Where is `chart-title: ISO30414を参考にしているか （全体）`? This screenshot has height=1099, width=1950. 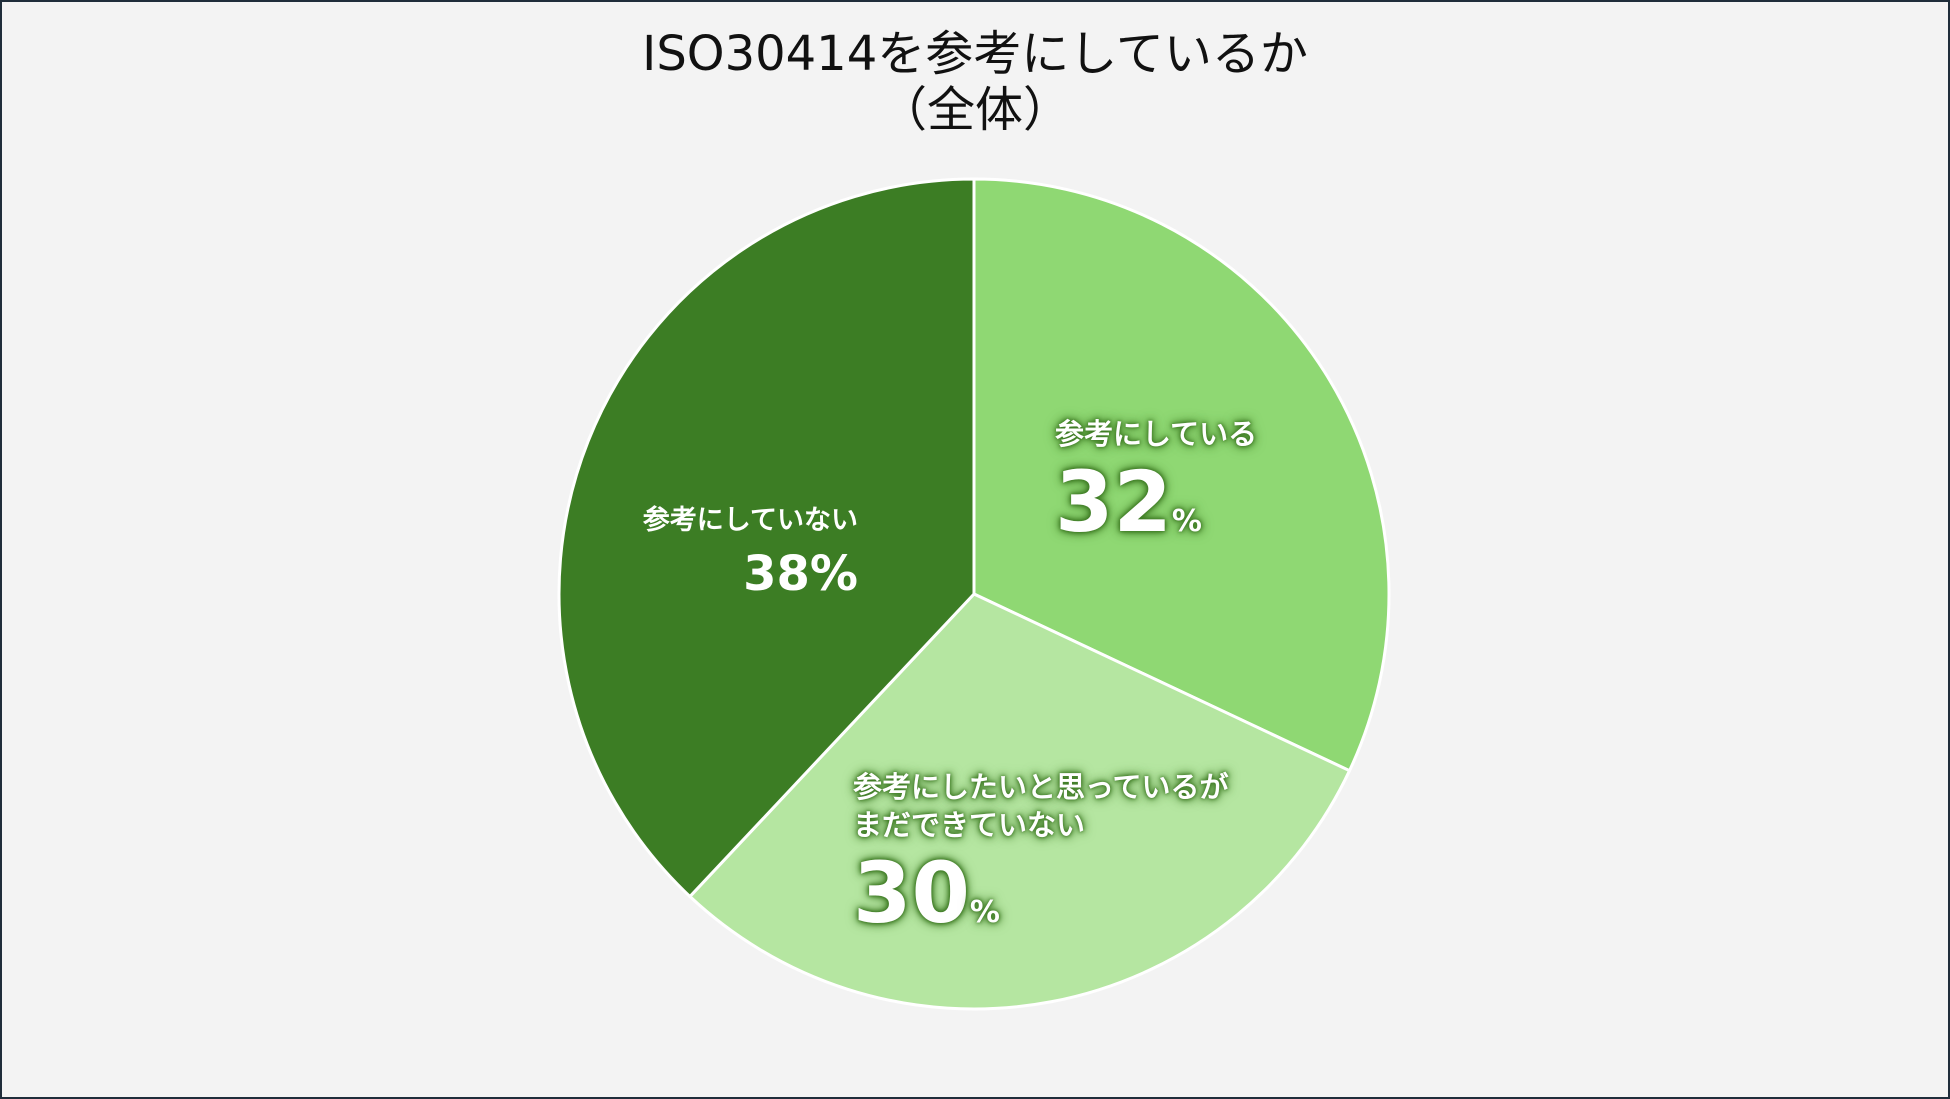
chart-title: ISO30414を参考にしているか （全体） is located at coordinates (975, 82).